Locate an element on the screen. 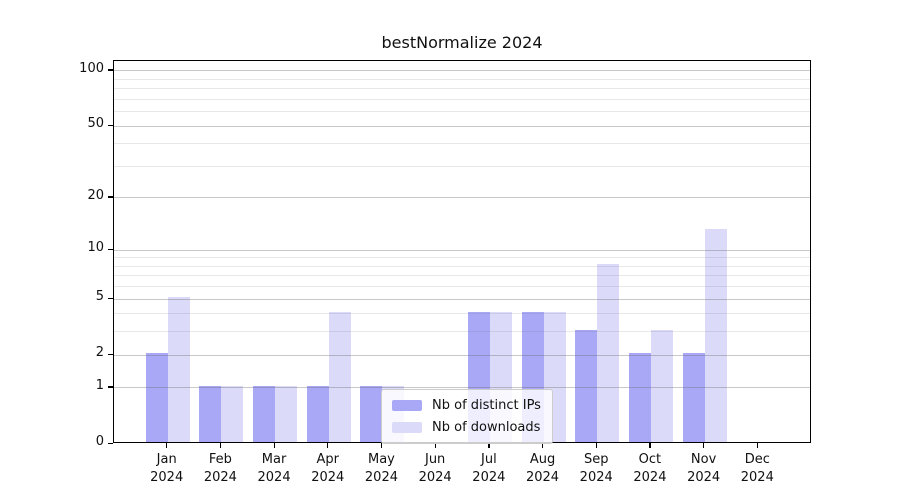  bar-downloads-oct is located at coordinates (661, 385).